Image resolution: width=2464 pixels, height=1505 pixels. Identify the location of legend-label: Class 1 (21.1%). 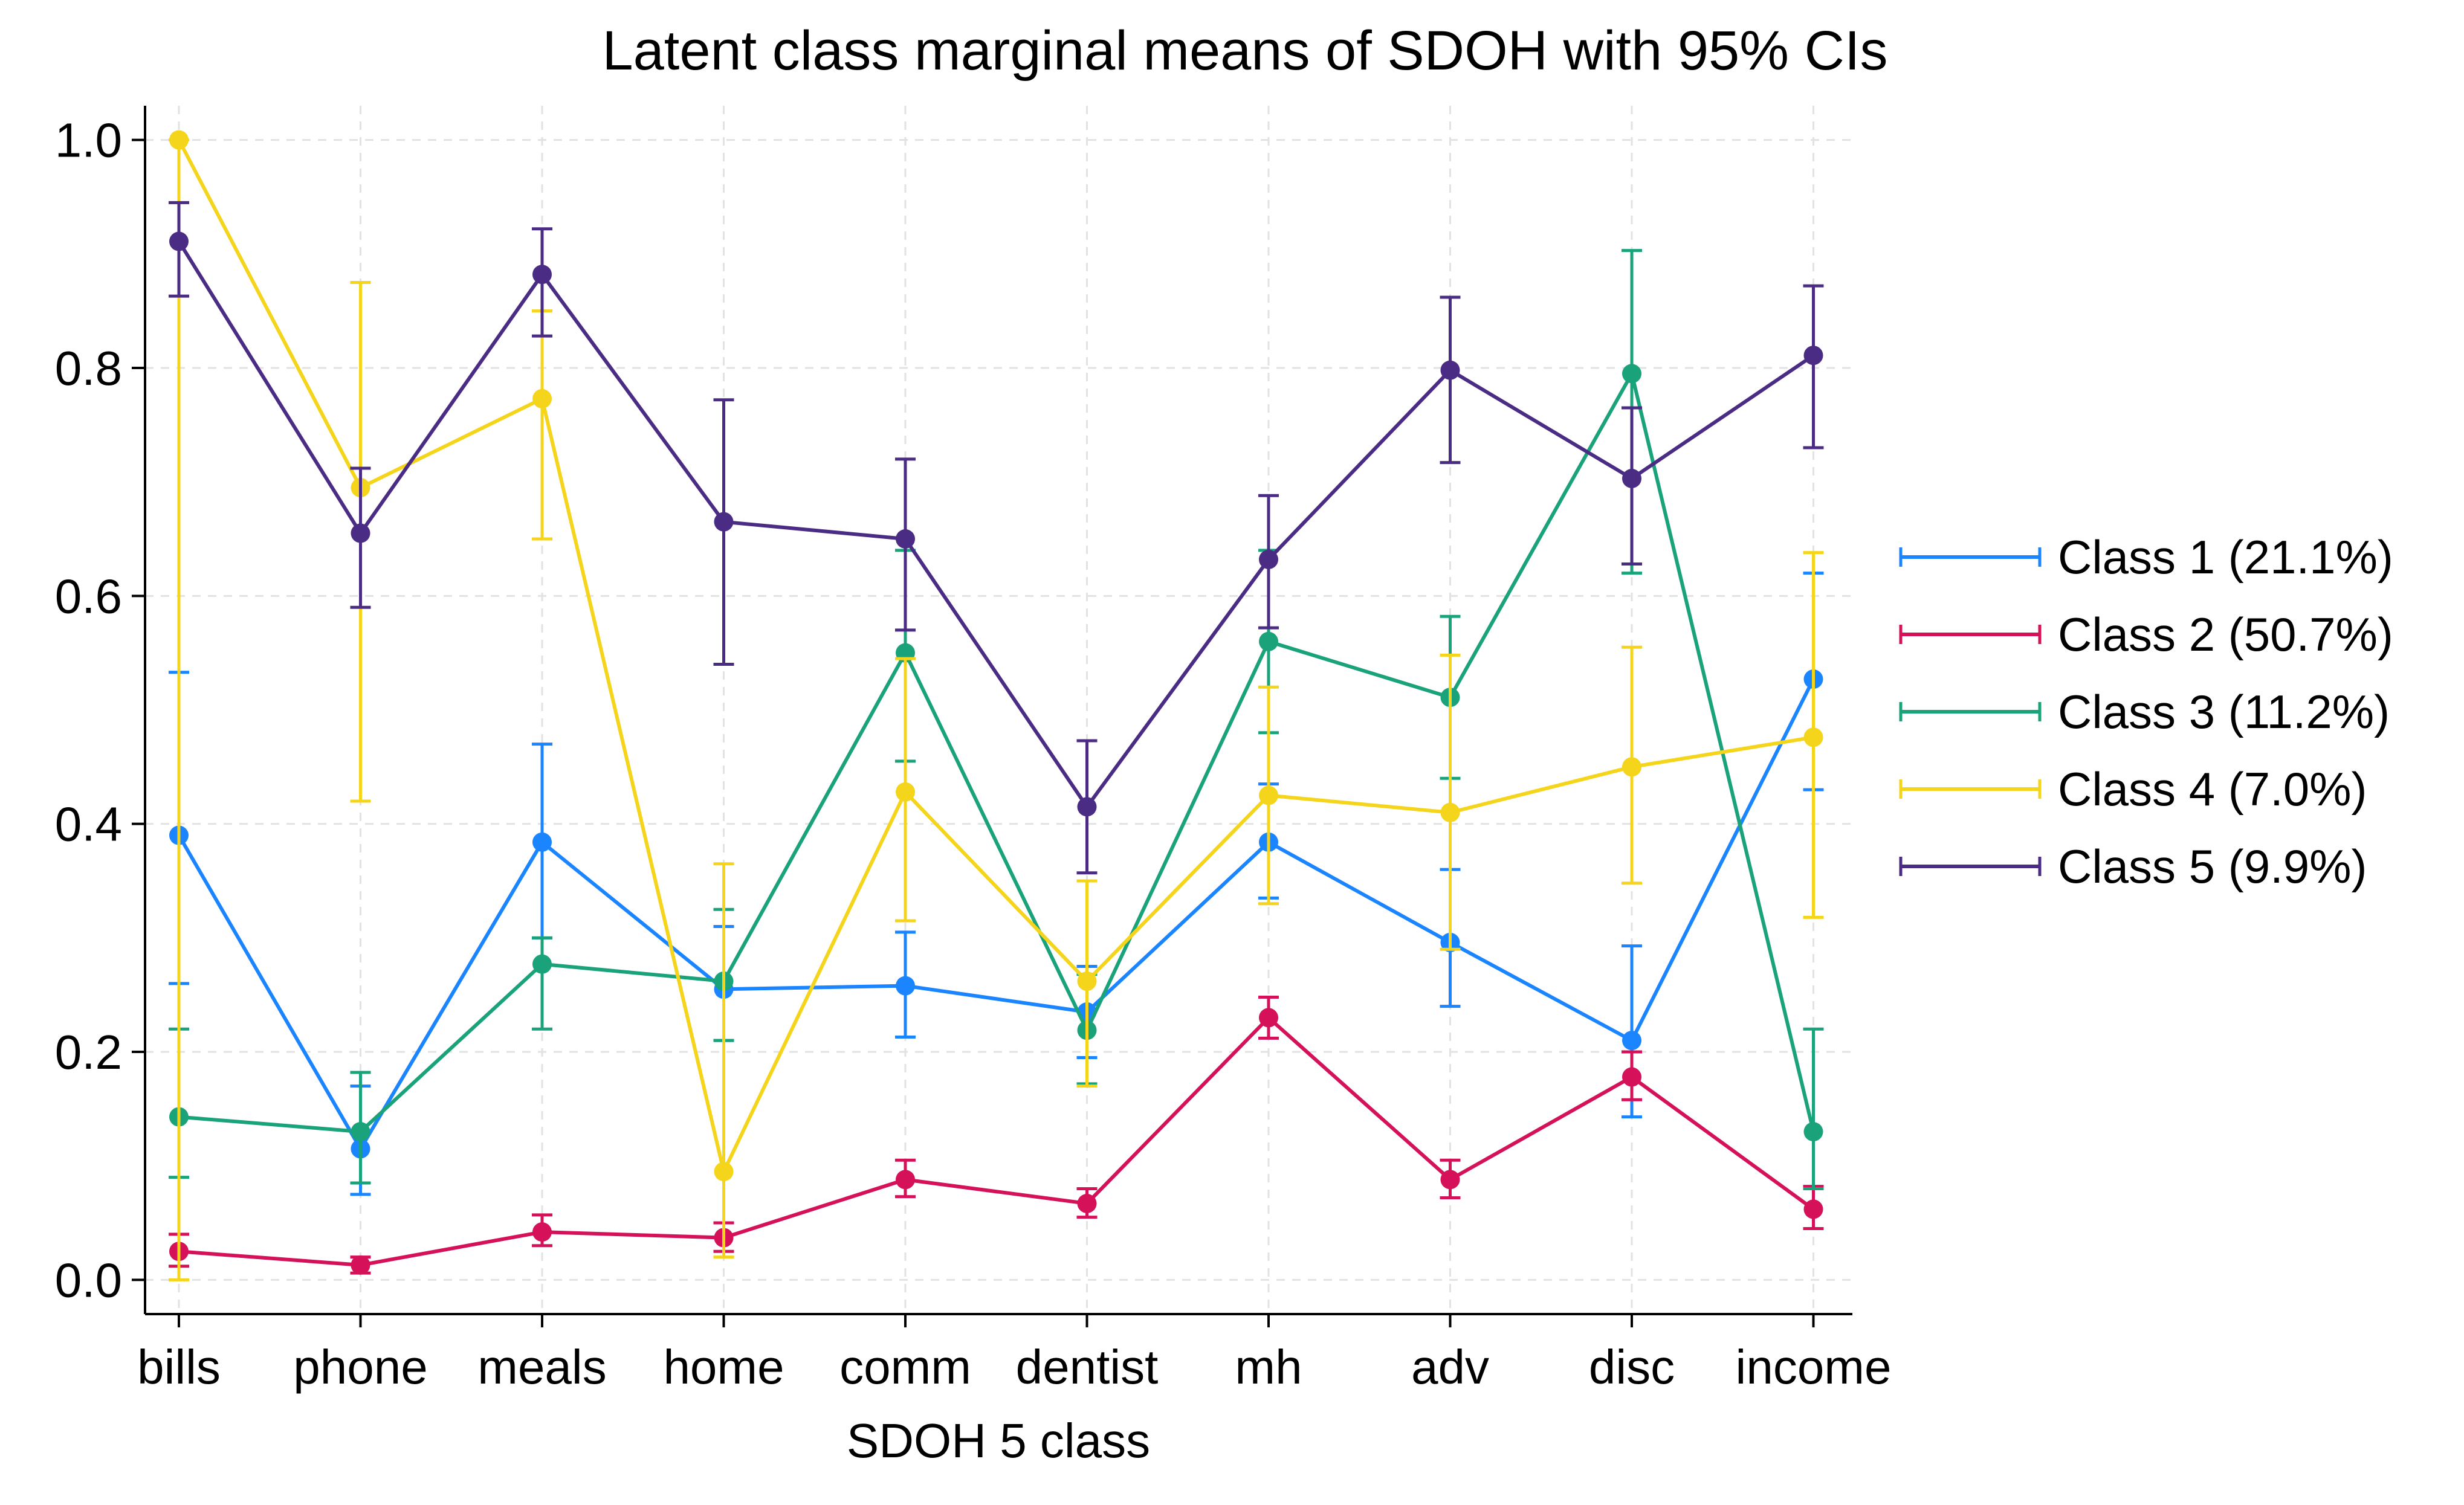
(2225, 557).